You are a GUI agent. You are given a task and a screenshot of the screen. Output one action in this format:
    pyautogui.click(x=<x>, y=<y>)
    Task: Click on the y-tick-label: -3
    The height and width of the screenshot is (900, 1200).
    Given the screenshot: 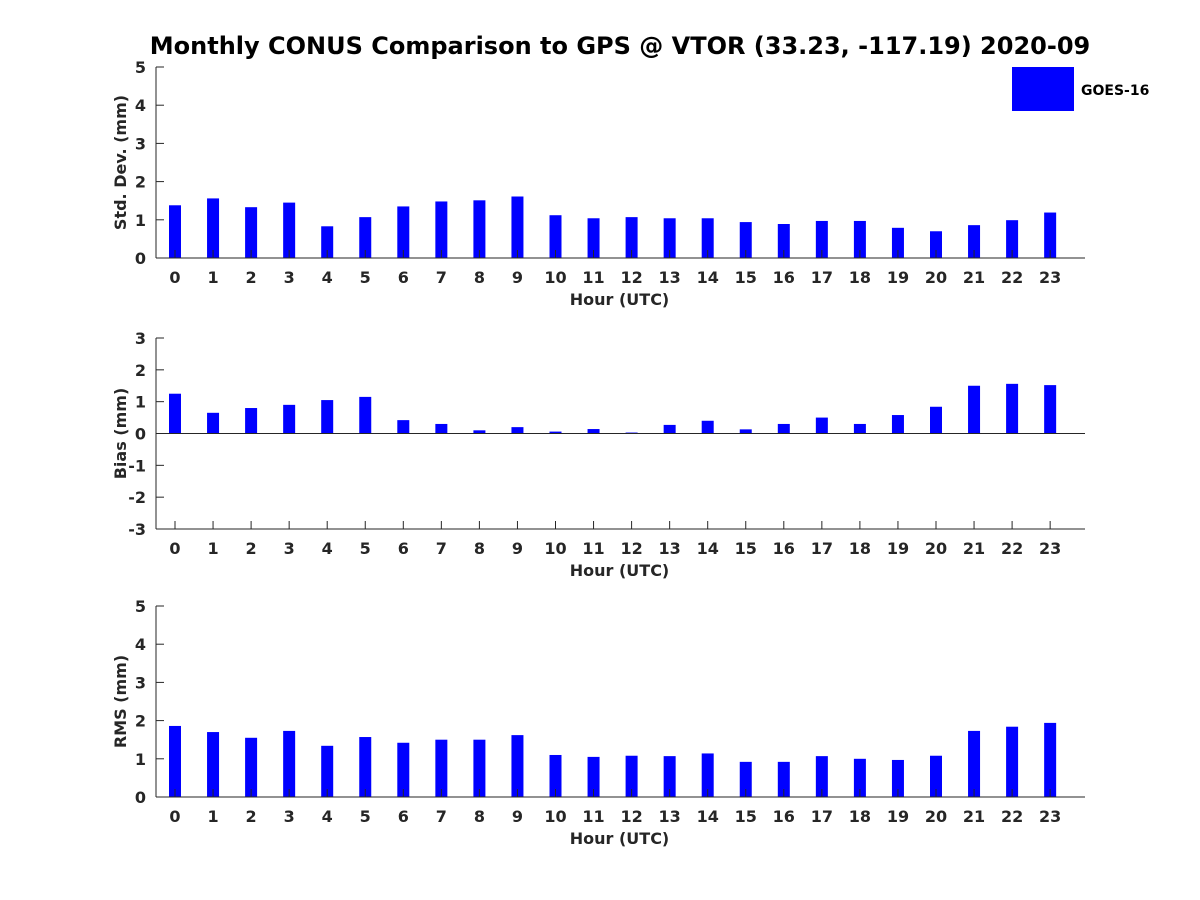 What is the action you would take?
    pyautogui.click(x=137, y=529)
    